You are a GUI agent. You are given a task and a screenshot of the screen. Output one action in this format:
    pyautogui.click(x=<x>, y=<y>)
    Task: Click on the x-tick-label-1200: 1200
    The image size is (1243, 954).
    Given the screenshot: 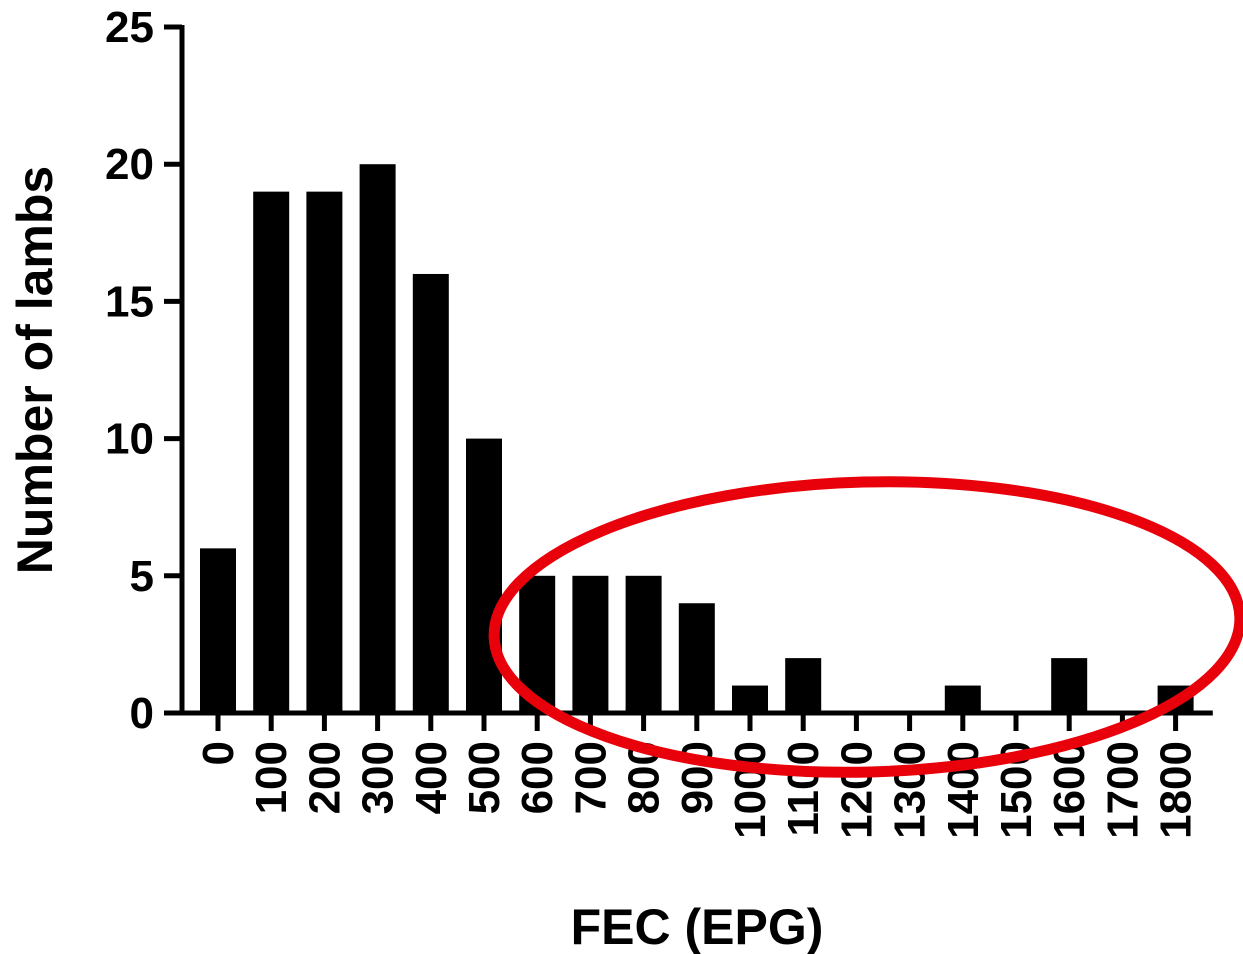 What is the action you would take?
    pyautogui.click(x=856, y=790)
    